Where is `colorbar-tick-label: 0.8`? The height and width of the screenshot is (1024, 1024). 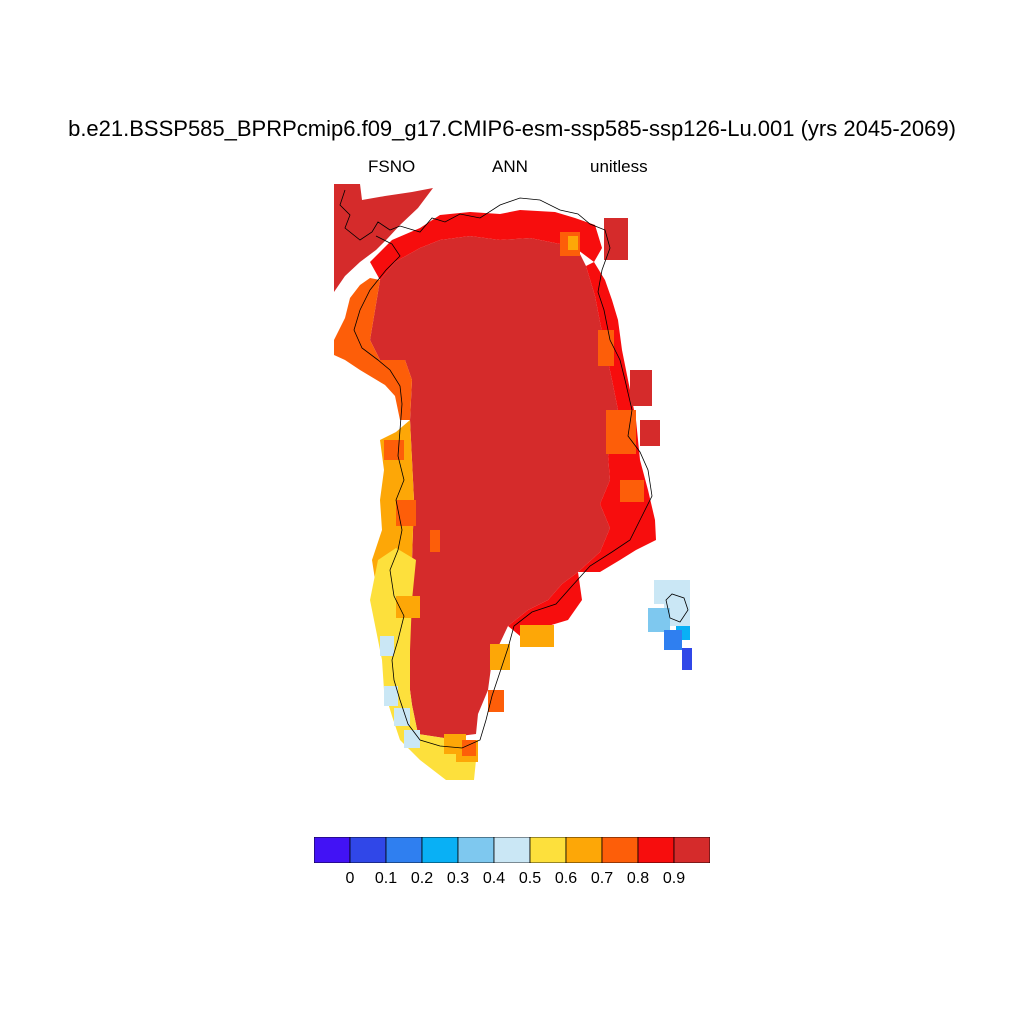
colorbar-tick-label: 0.8 is located at coordinates (638, 878).